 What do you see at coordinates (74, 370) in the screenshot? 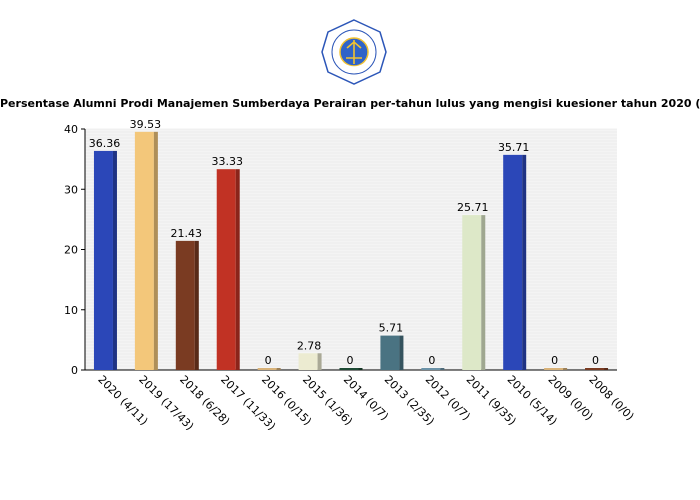
I see `y-tick-label: 0` at bounding box center [74, 370].